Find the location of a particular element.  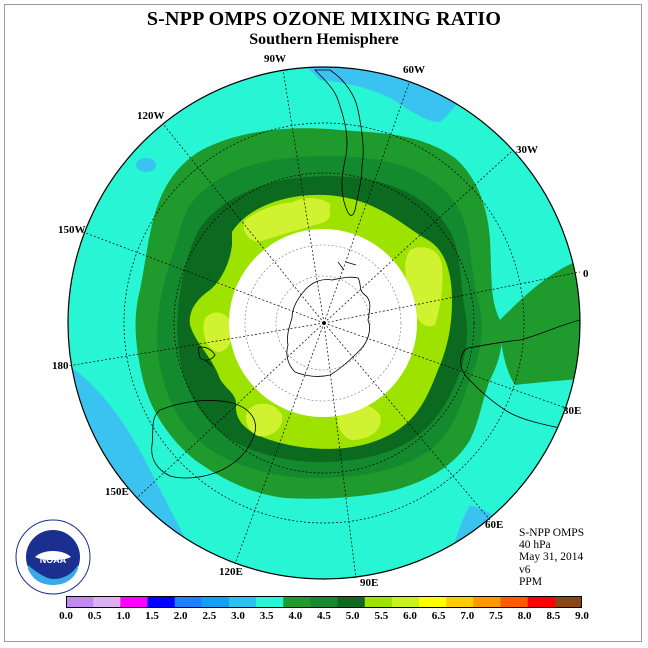

colorbar-label: 6.5 is located at coordinates (438, 616).